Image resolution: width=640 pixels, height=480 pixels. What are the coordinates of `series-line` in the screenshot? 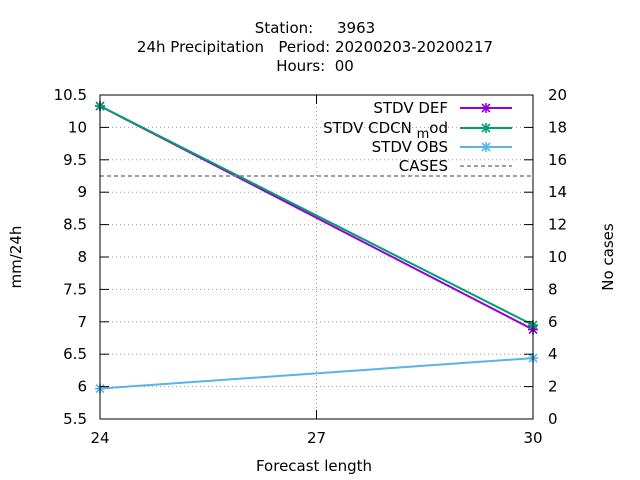 It's located at (316, 373).